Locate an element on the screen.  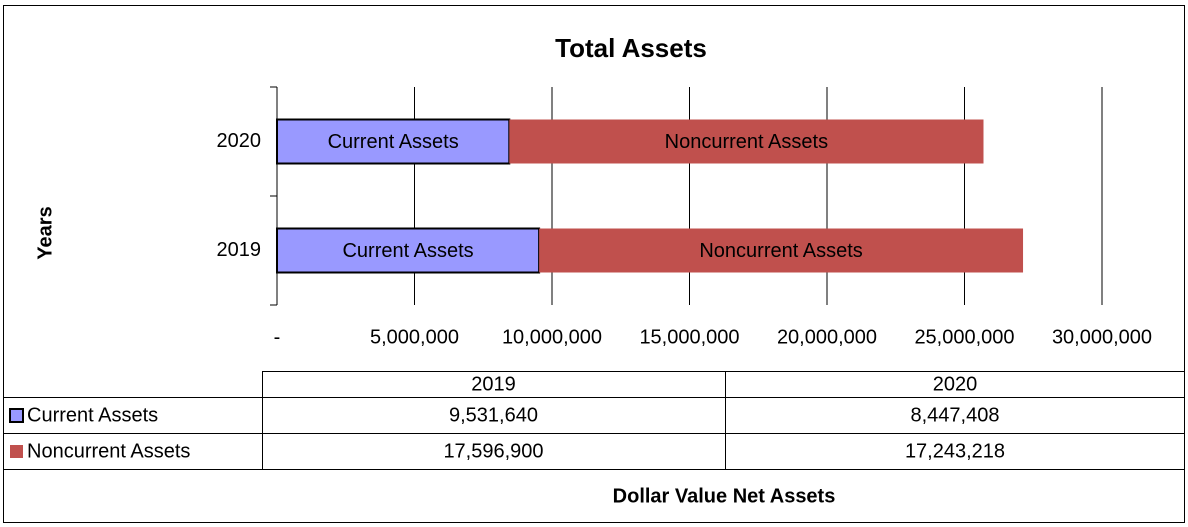
x-tick-label: 20,000,000 is located at coordinates (827, 337).